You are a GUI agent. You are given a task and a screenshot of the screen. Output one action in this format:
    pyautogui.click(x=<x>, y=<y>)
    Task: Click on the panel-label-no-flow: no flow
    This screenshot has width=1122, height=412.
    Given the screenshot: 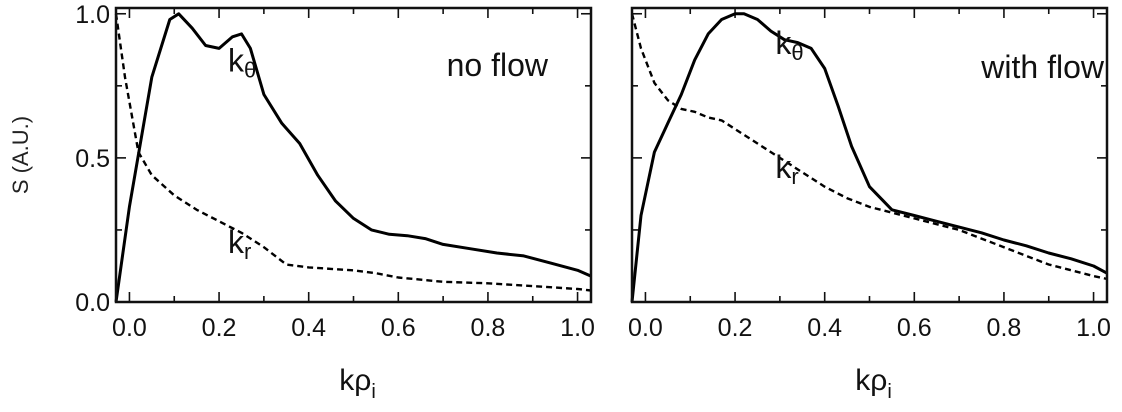 What is the action you would take?
    pyautogui.click(x=498, y=65)
    